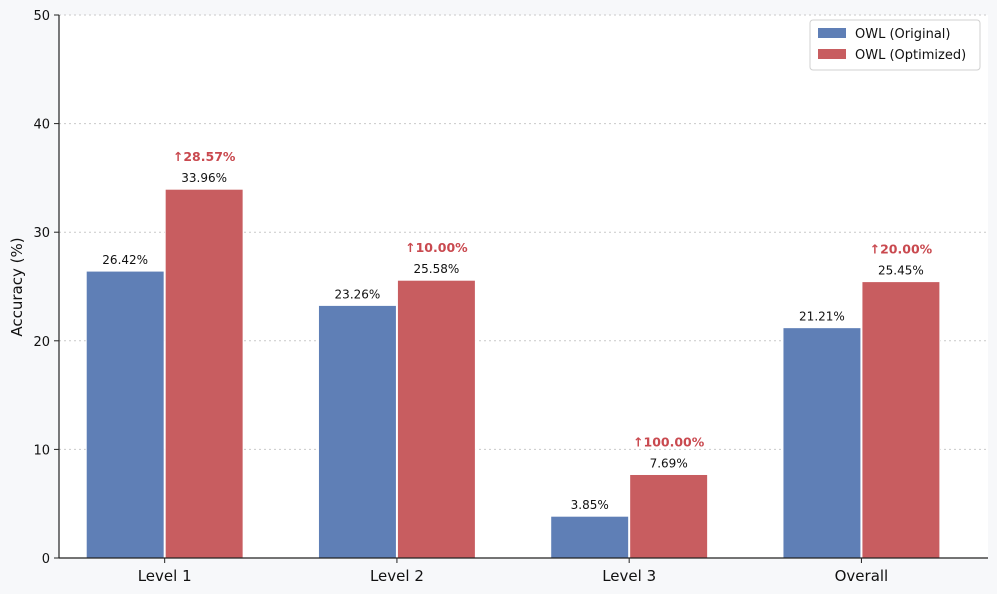 This screenshot has height=594, width=997. Describe the element at coordinates (41, 342) in the screenshot. I see `y-tick-label: 20` at that location.